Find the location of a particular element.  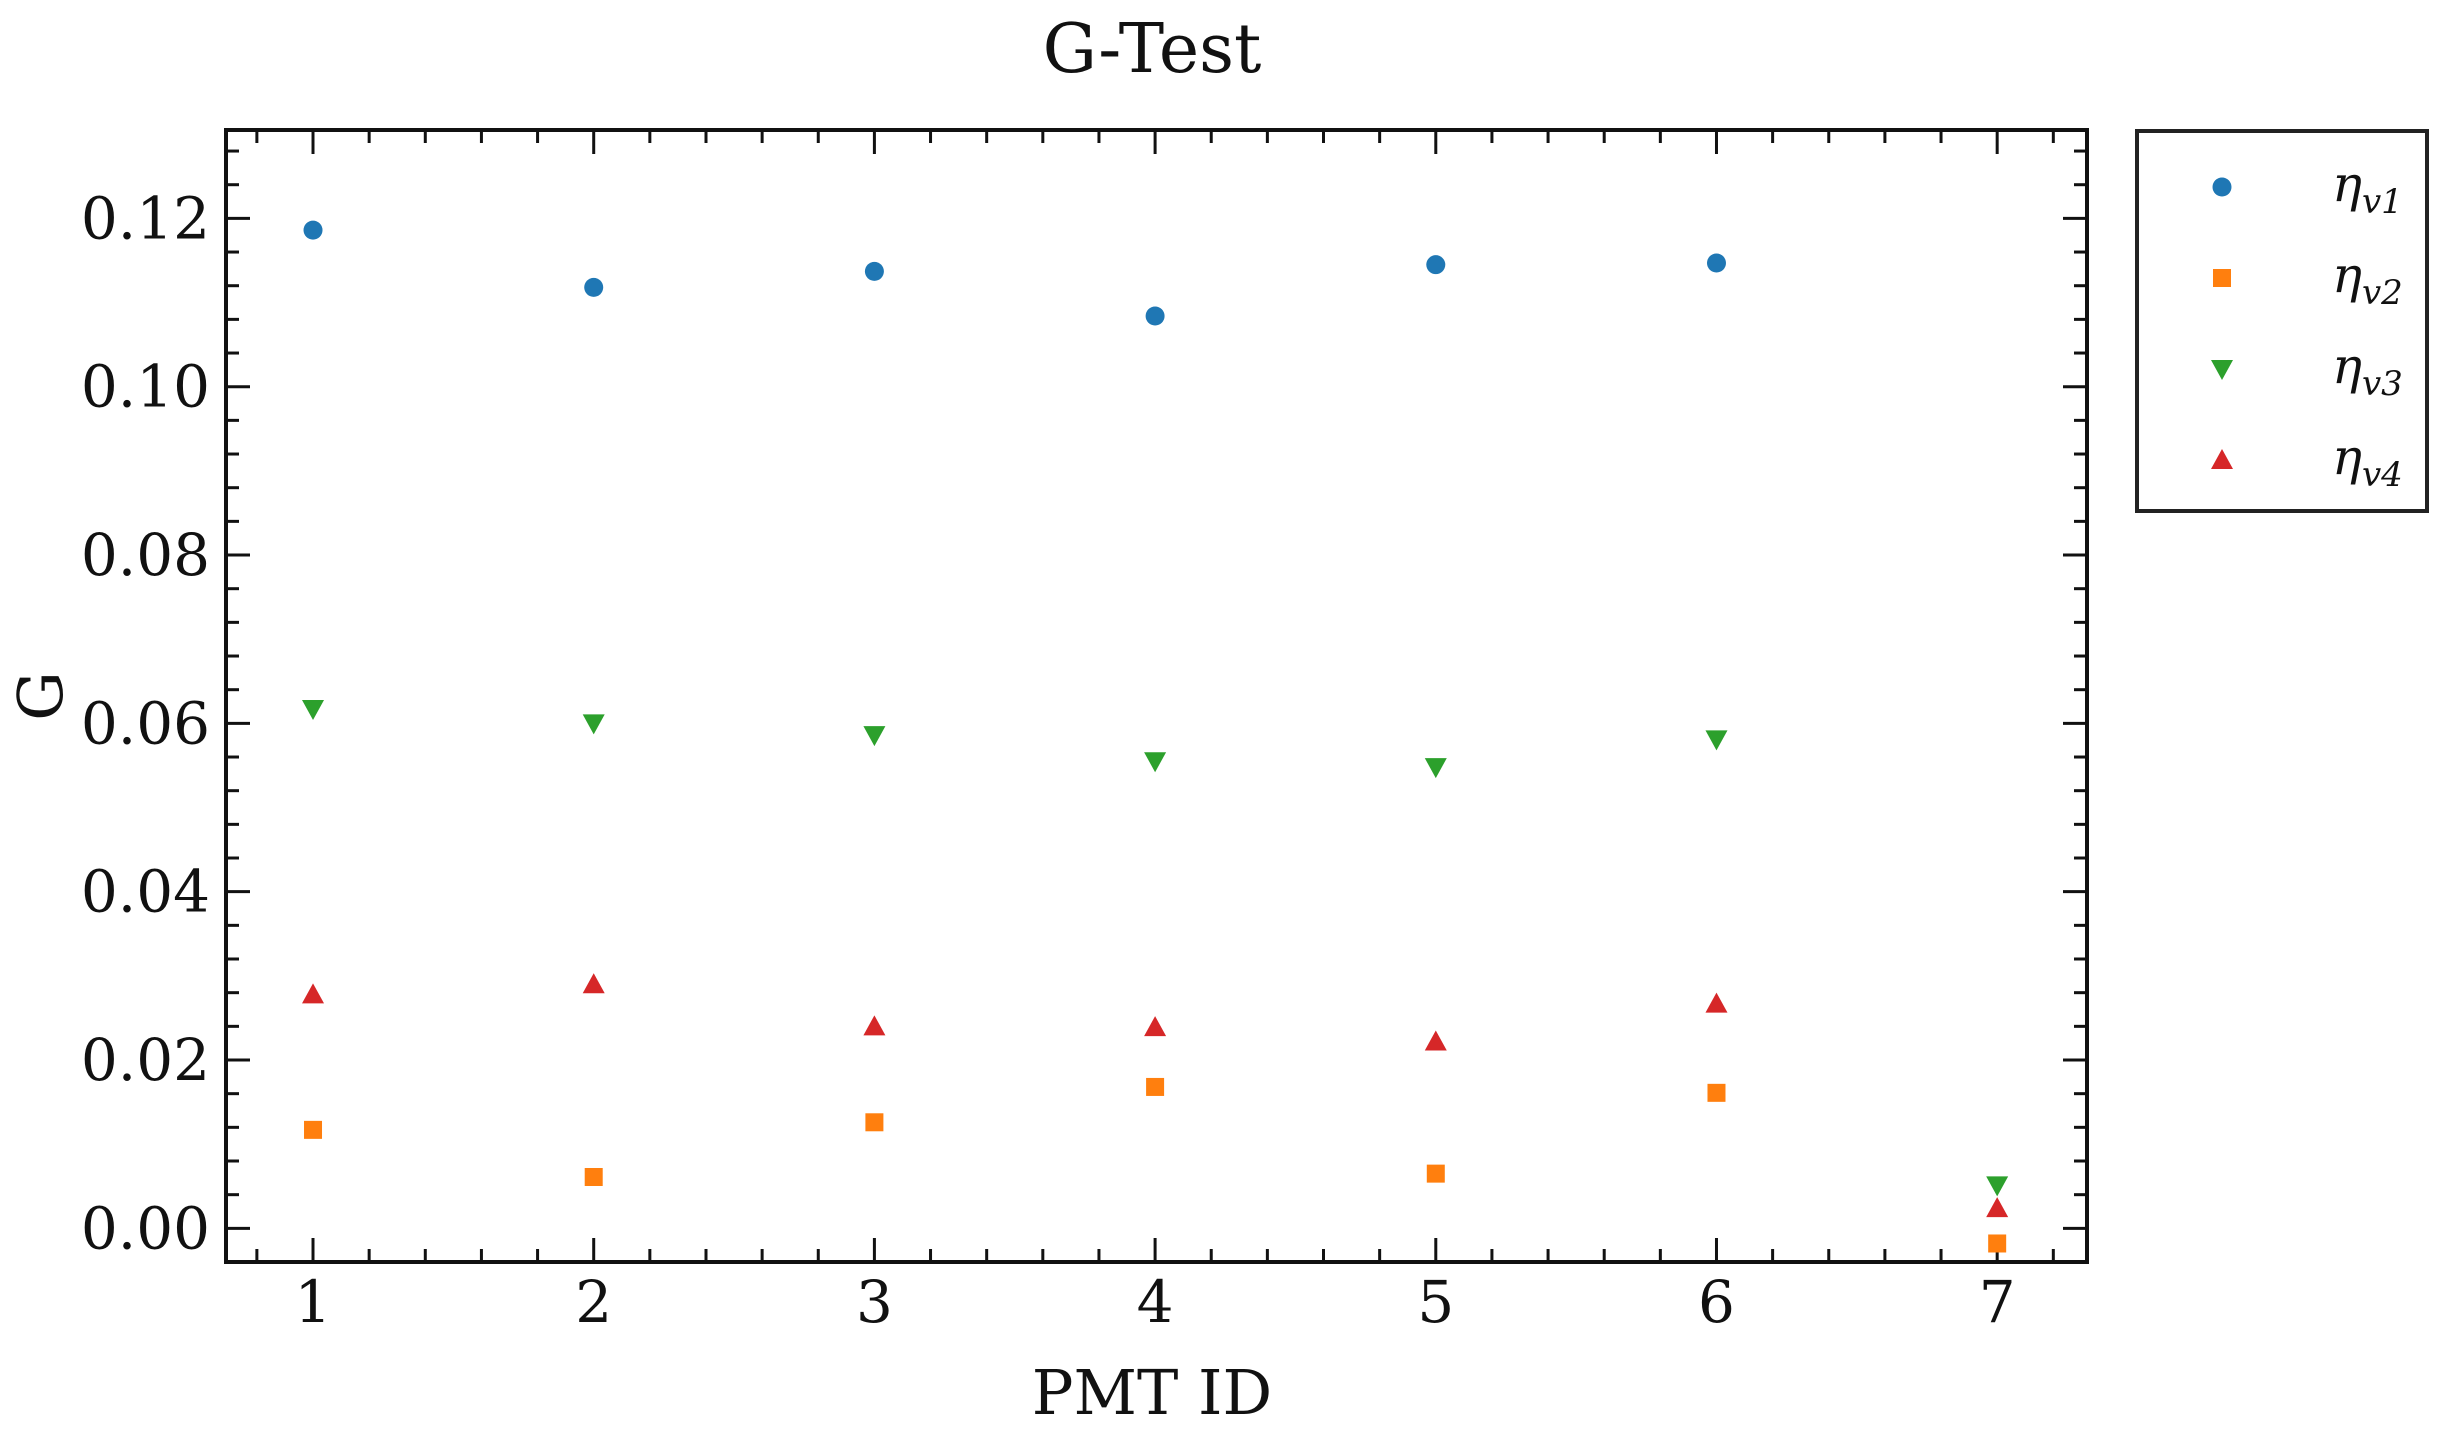

x-tick-label: 4 is located at coordinates (1155, 1302).